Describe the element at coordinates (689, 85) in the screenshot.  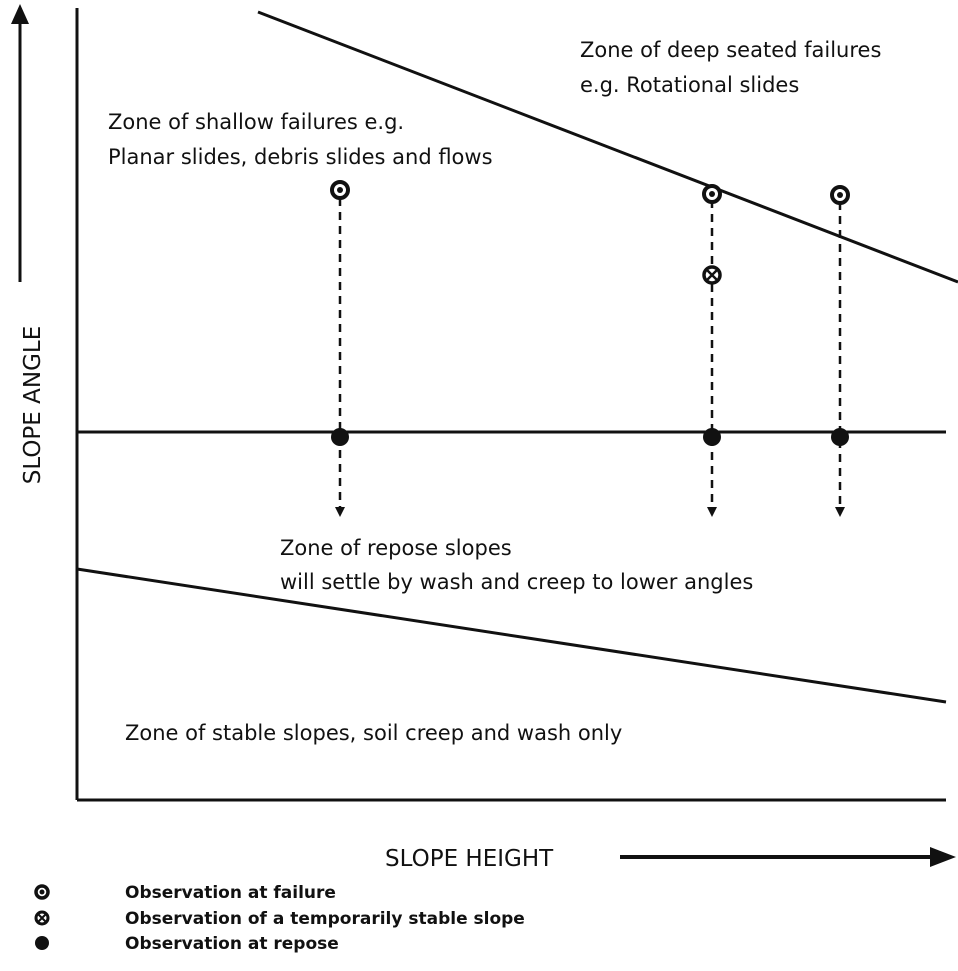
I see `zone-text: e.g. Rotational slides` at that location.